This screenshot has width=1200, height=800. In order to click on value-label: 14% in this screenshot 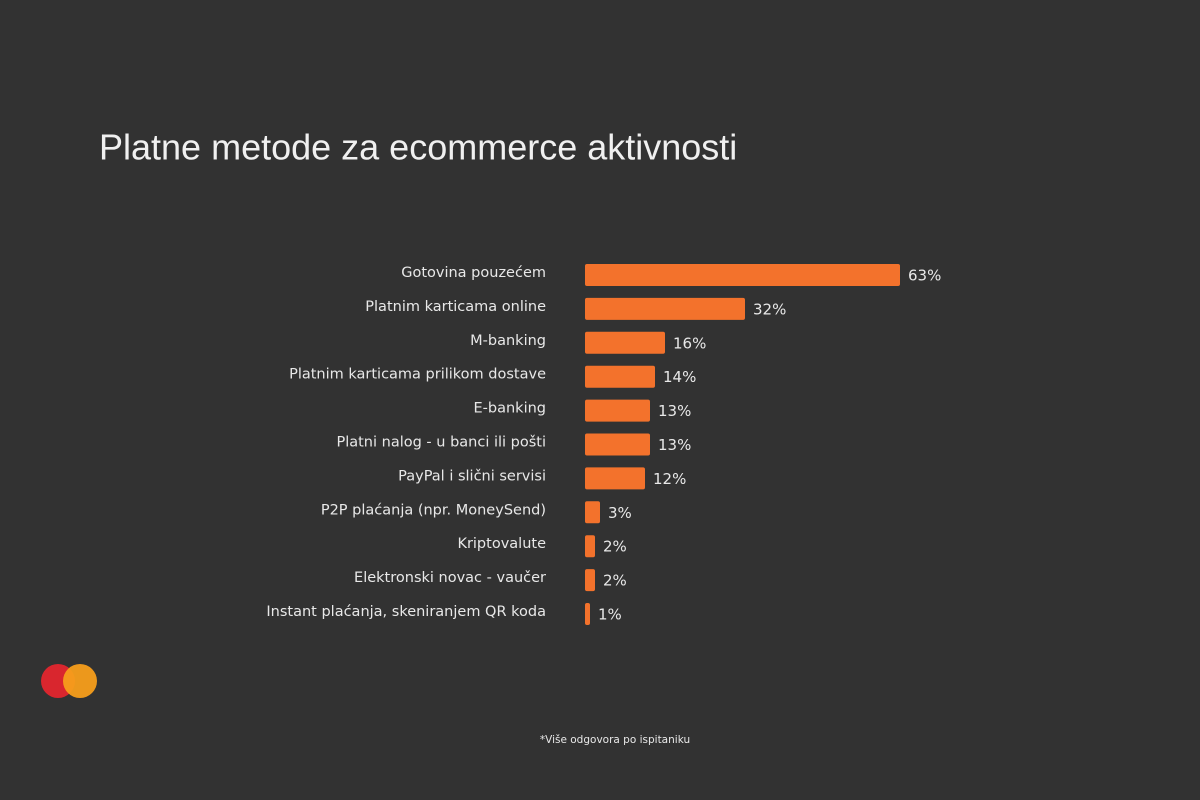, I will do `click(679, 377)`.